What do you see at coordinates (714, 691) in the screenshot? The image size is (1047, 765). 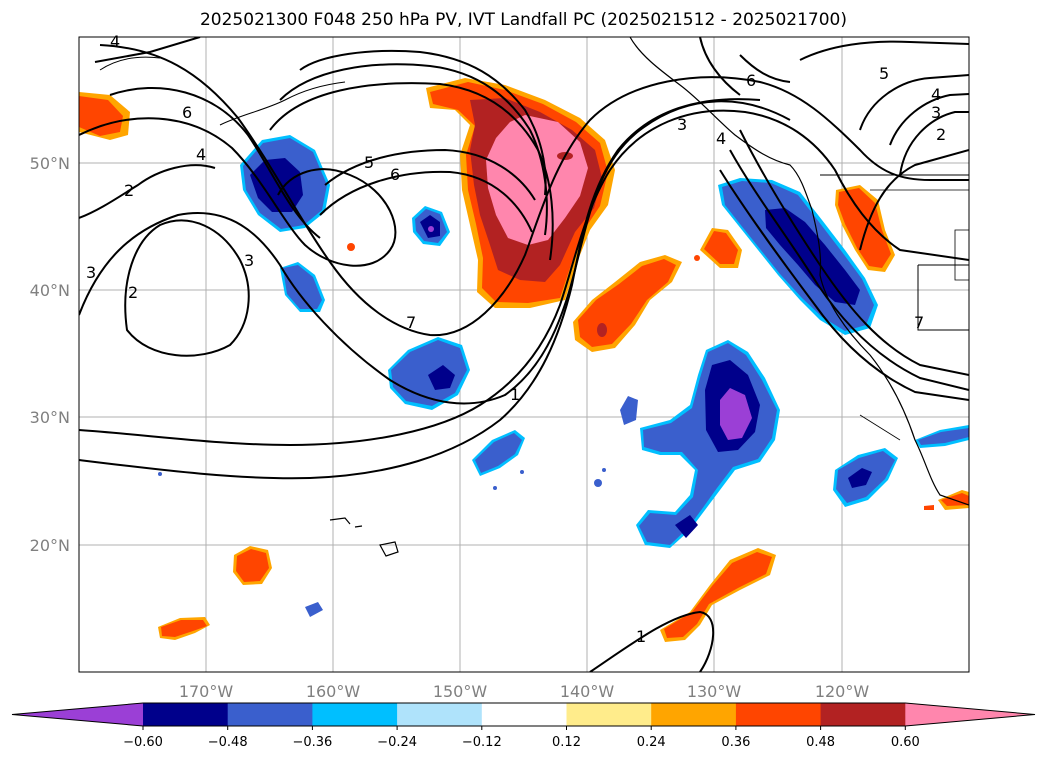 I see `lon-label: 130°W` at bounding box center [714, 691].